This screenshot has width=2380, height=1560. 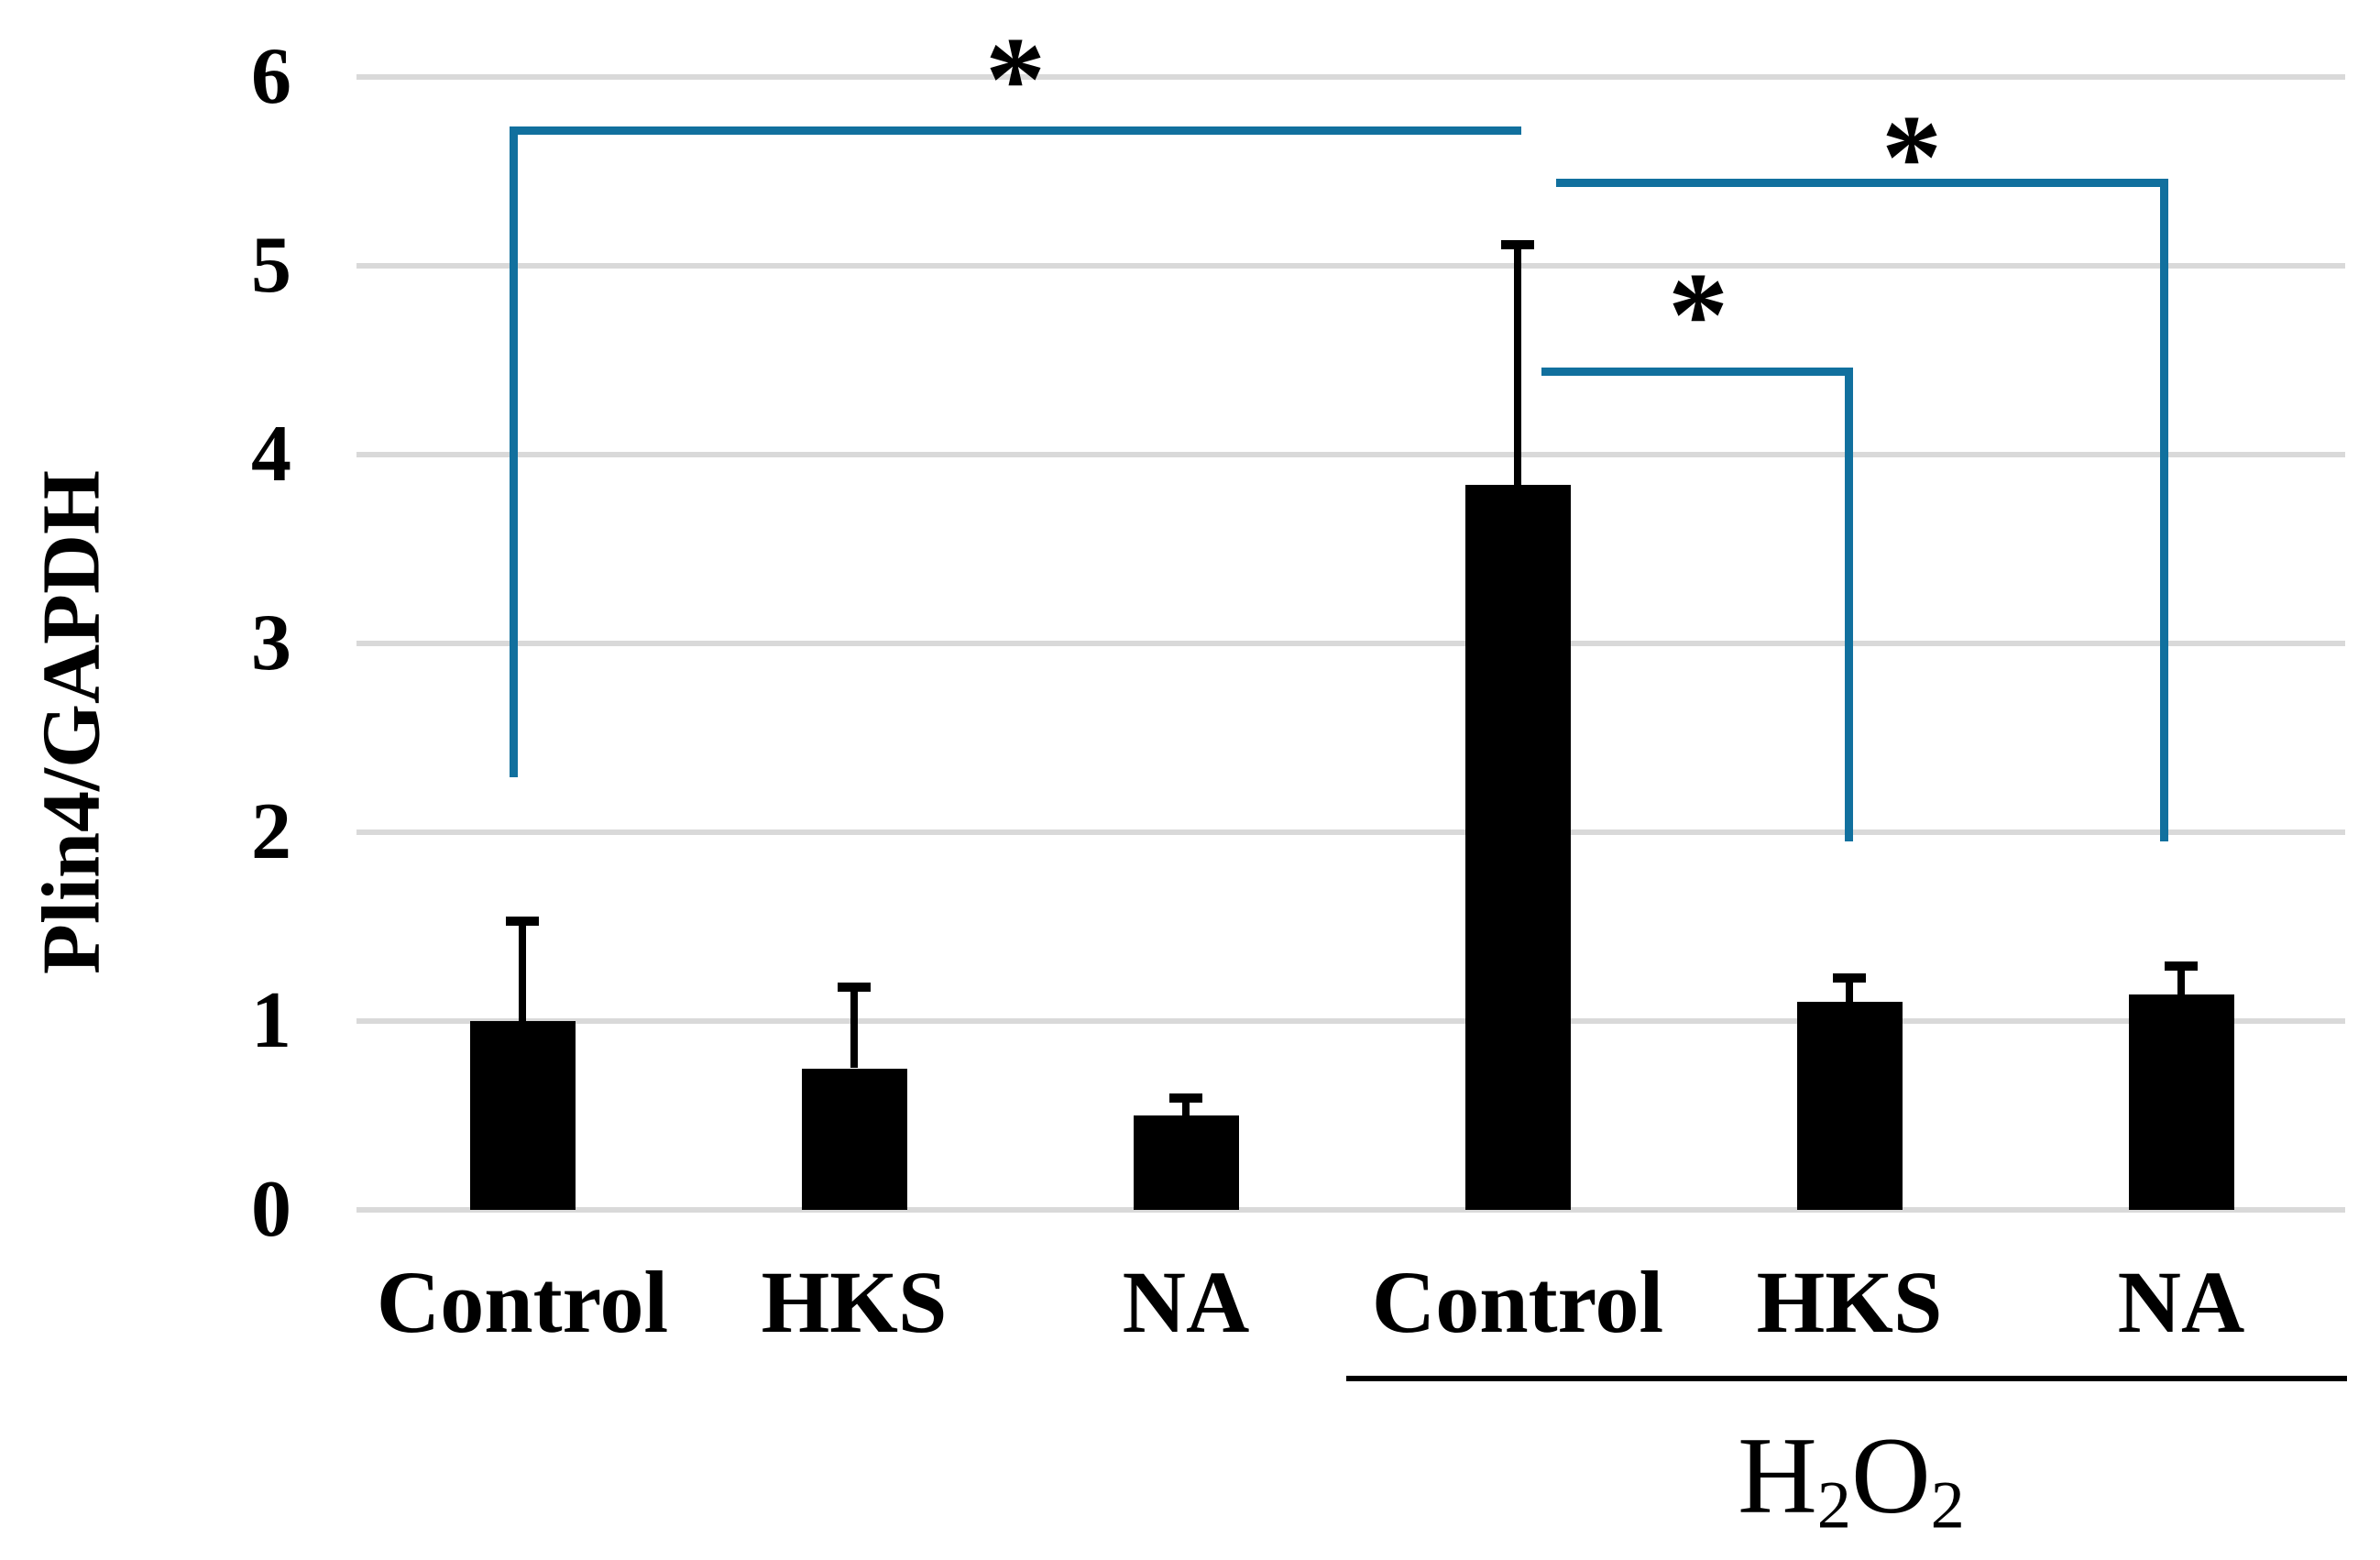 What do you see at coordinates (271, 1020) in the screenshot?
I see `y-tick-label: 1` at bounding box center [271, 1020].